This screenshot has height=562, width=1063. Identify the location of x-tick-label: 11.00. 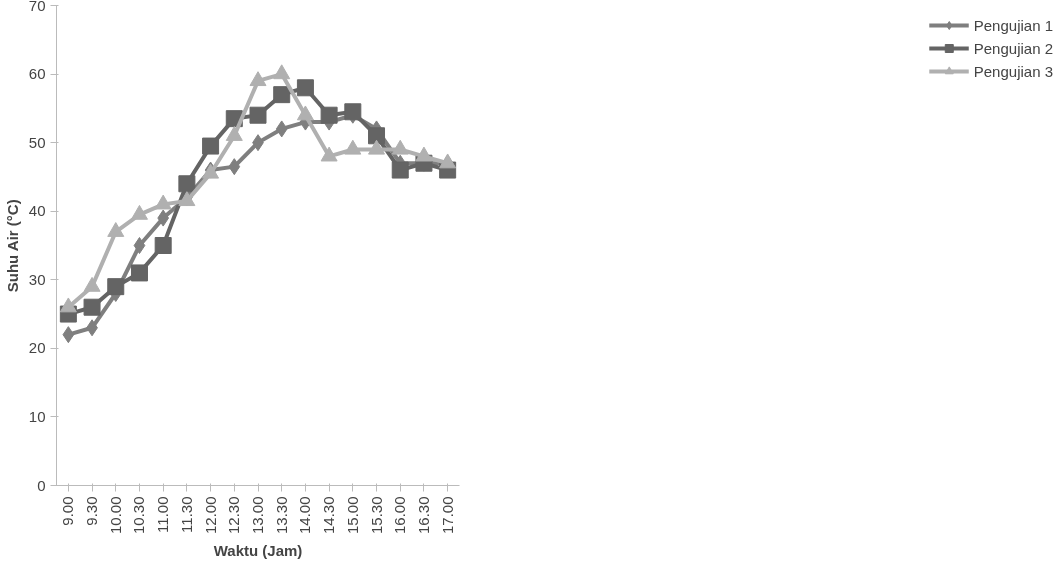
(163, 514).